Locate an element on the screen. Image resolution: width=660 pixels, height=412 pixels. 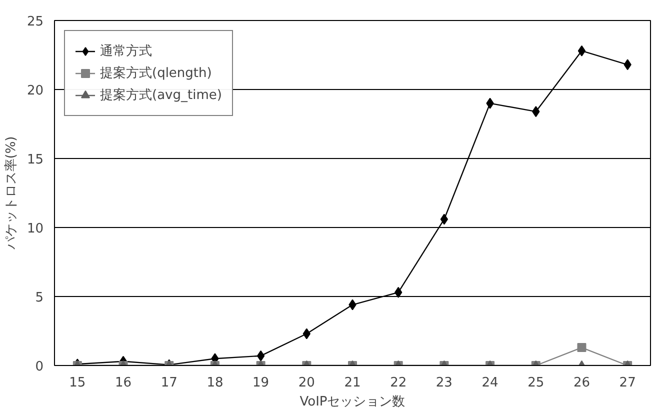
x-axis-title: VoIPセッション数 is located at coordinates (353, 402).